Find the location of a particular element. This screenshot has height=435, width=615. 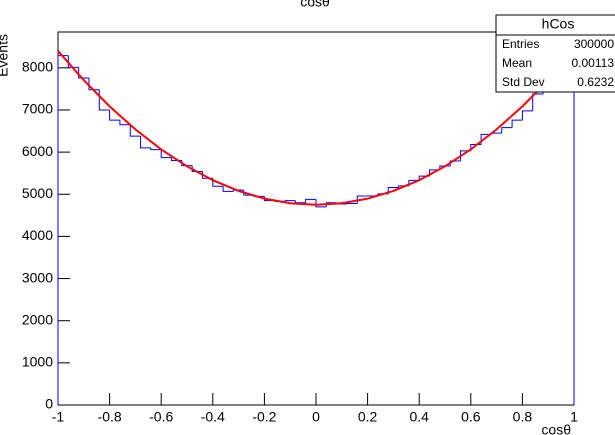

stats-title: hCos is located at coordinates (558, 24).